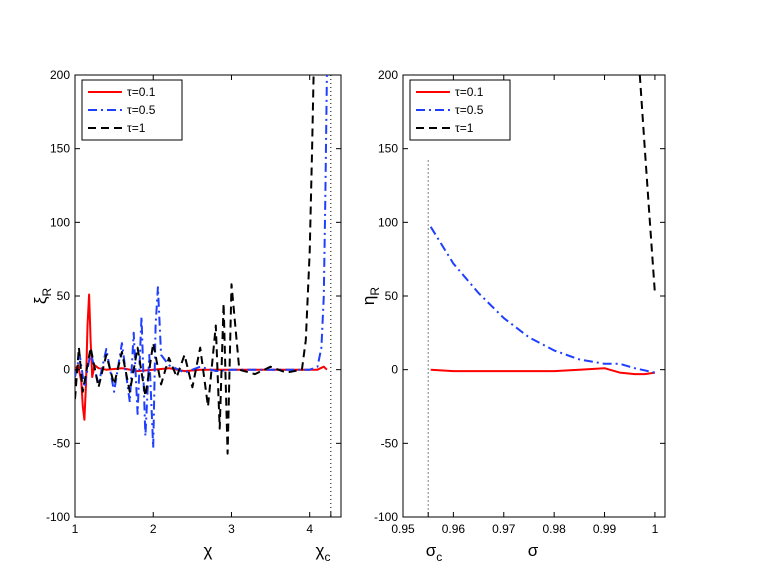 This screenshot has height=573, width=763. Describe the element at coordinates (388, 222) in the screenshot. I see `right-ytick-label: 100` at that location.